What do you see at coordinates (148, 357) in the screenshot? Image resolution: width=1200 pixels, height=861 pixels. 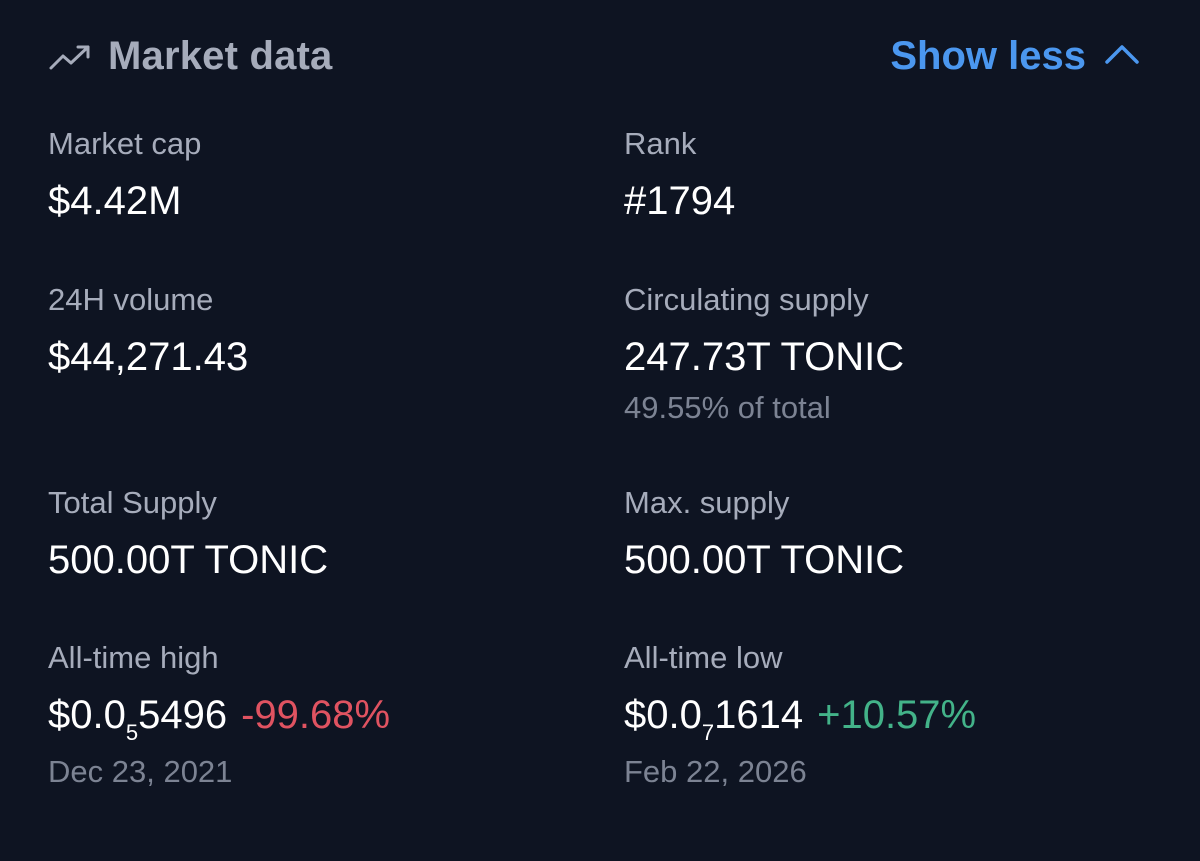 I see `volume-24h-value: $44,271.43` at bounding box center [148, 357].